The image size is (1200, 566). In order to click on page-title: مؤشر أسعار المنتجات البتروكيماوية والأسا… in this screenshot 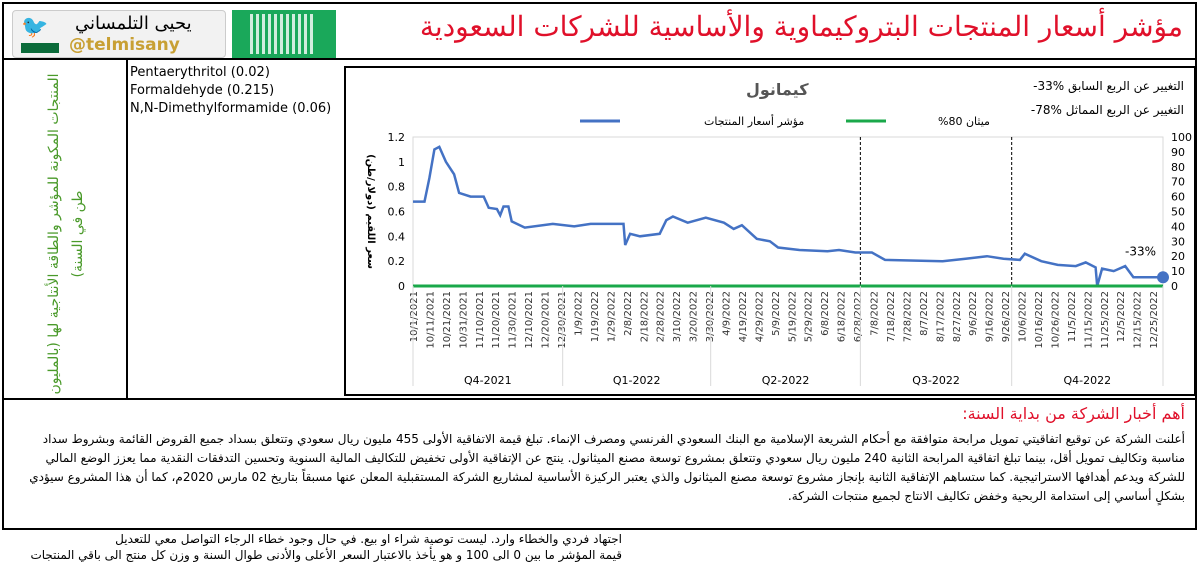, I will do `click(801, 26)`.